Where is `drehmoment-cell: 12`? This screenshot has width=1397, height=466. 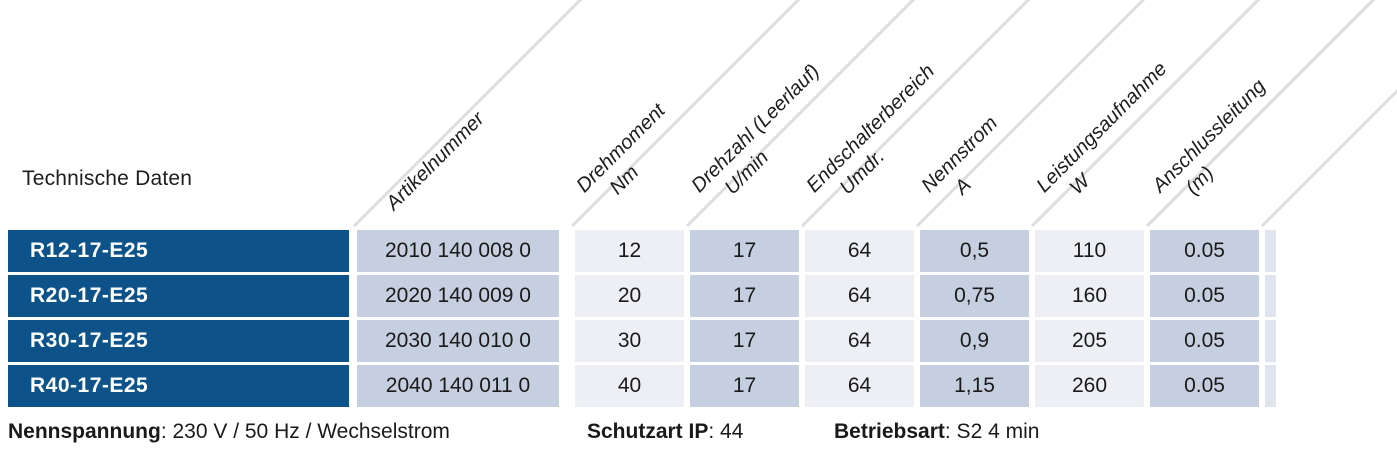
drehmoment-cell: 12 is located at coordinates (629, 251).